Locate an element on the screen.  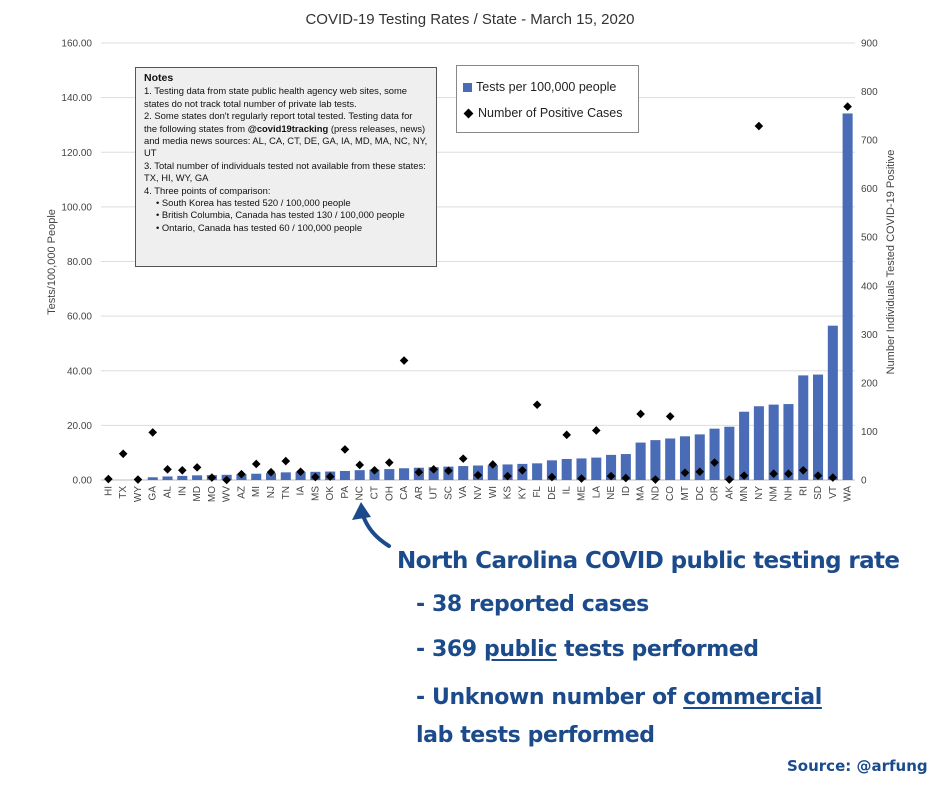
x-tick-label: CA is located at coordinates (404, 493).